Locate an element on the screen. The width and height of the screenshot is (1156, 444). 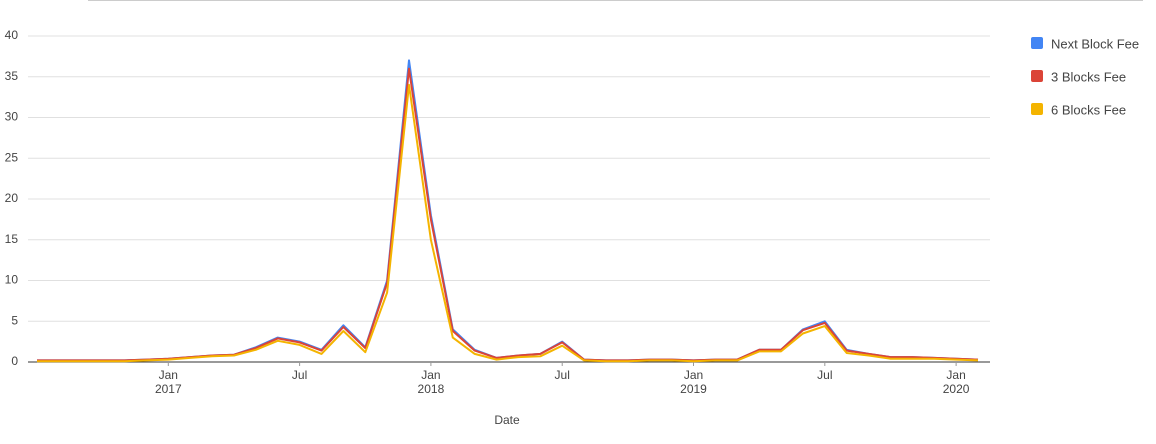
y-tick-label: 20 is located at coordinates (12, 198).